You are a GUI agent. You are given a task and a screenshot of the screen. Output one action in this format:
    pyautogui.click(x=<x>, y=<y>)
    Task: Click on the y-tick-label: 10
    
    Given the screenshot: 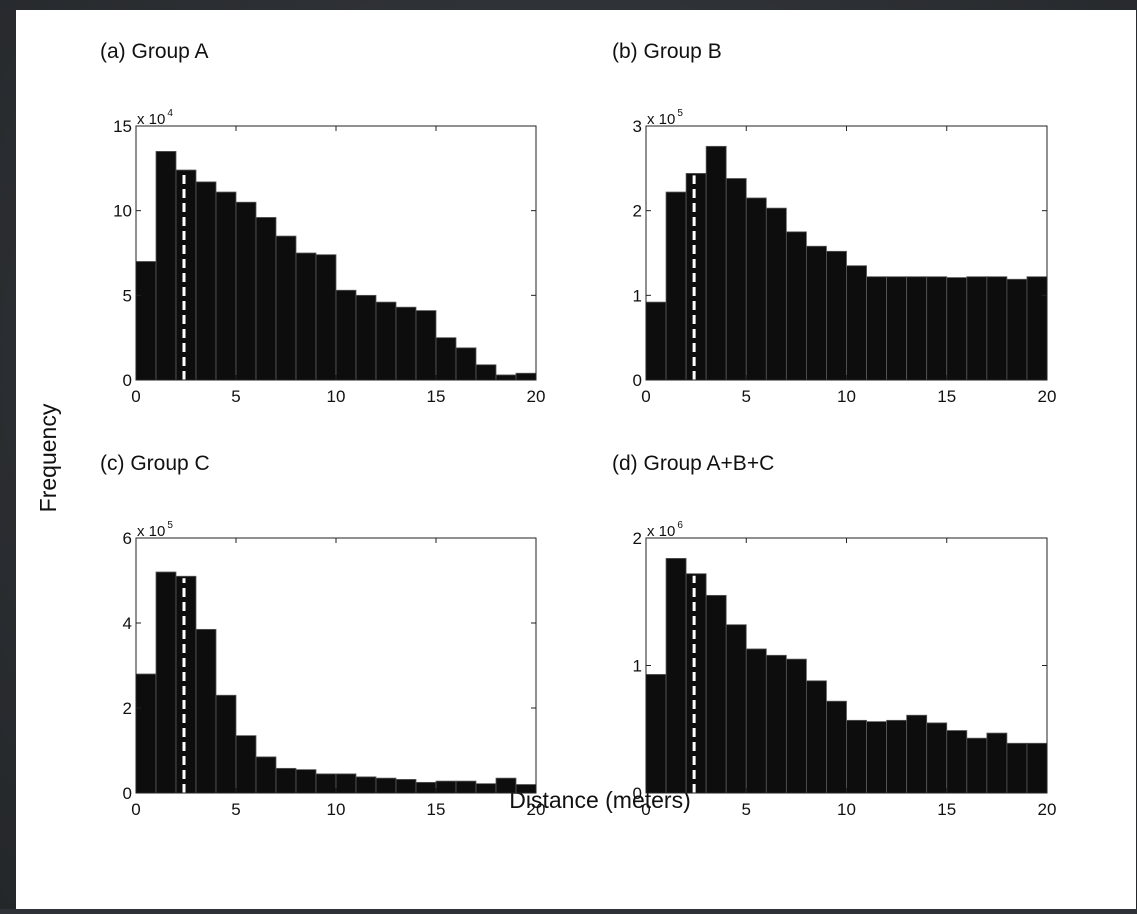 What is the action you would take?
    pyautogui.click(x=122, y=211)
    